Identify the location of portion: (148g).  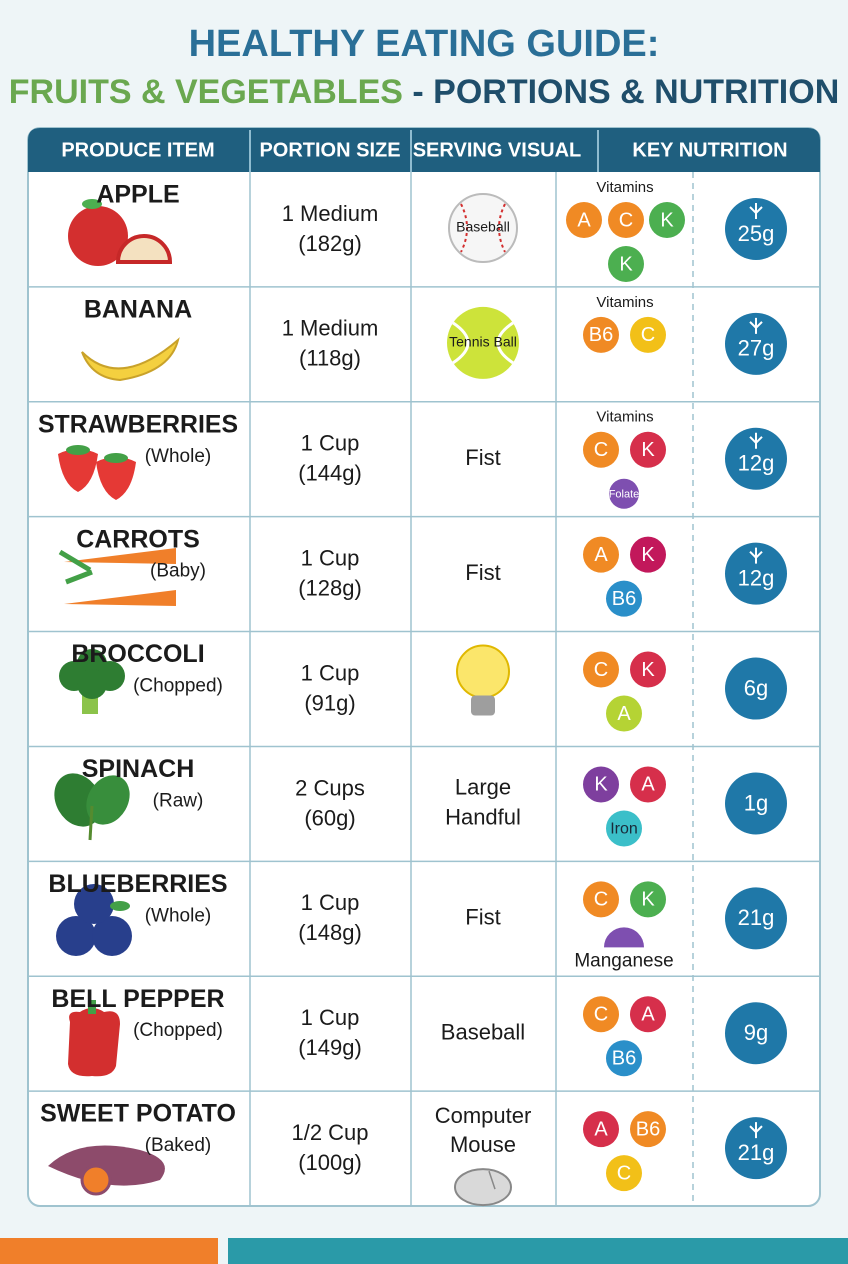
(330, 932).